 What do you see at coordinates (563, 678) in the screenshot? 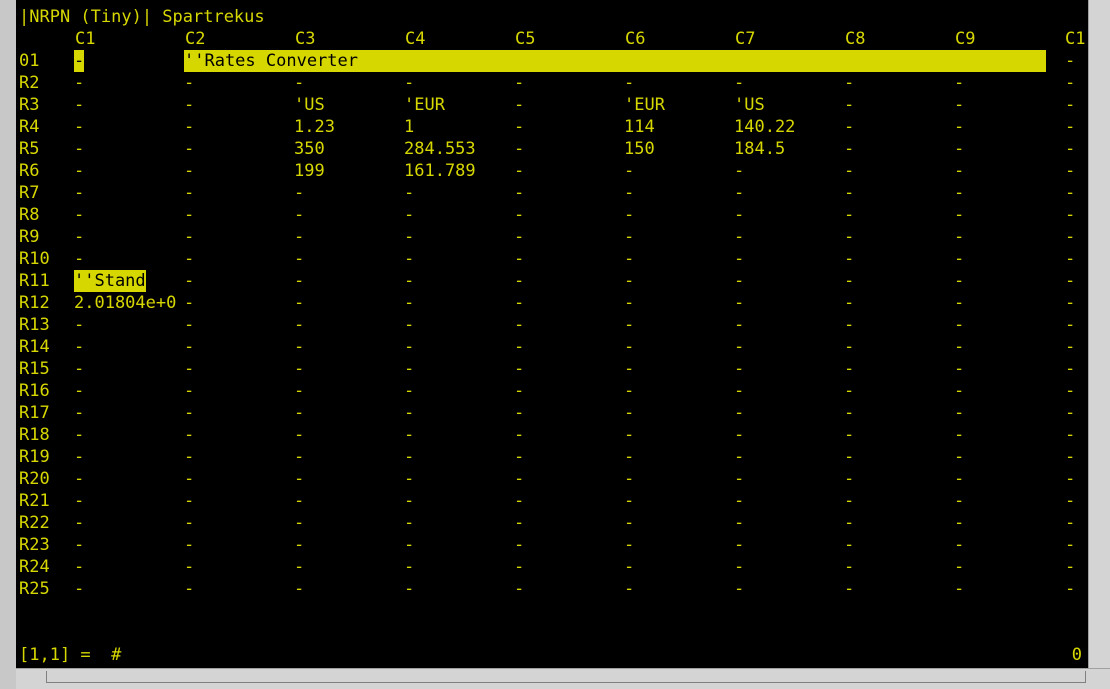
I see `horizontal-scrollbar` at bounding box center [563, 678].